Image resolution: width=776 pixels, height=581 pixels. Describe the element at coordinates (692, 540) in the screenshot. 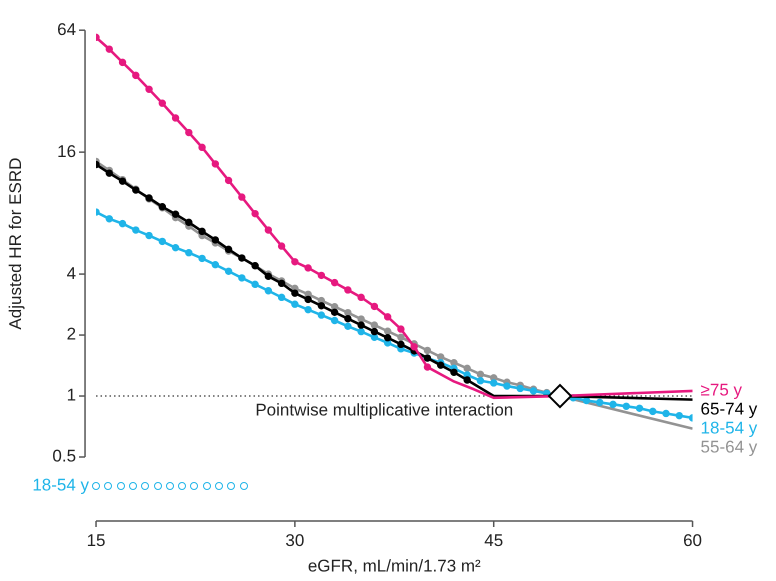

I see `x-tick-label: 60` at that location.